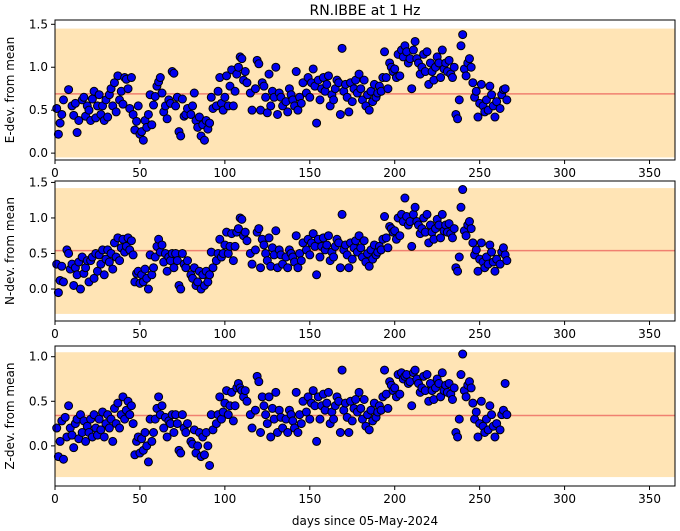 This screenshot has height=531, width=680. Describe the element at coordinates (139, 334) in the screenshot. I see `x-tick-label: 50` at that location.